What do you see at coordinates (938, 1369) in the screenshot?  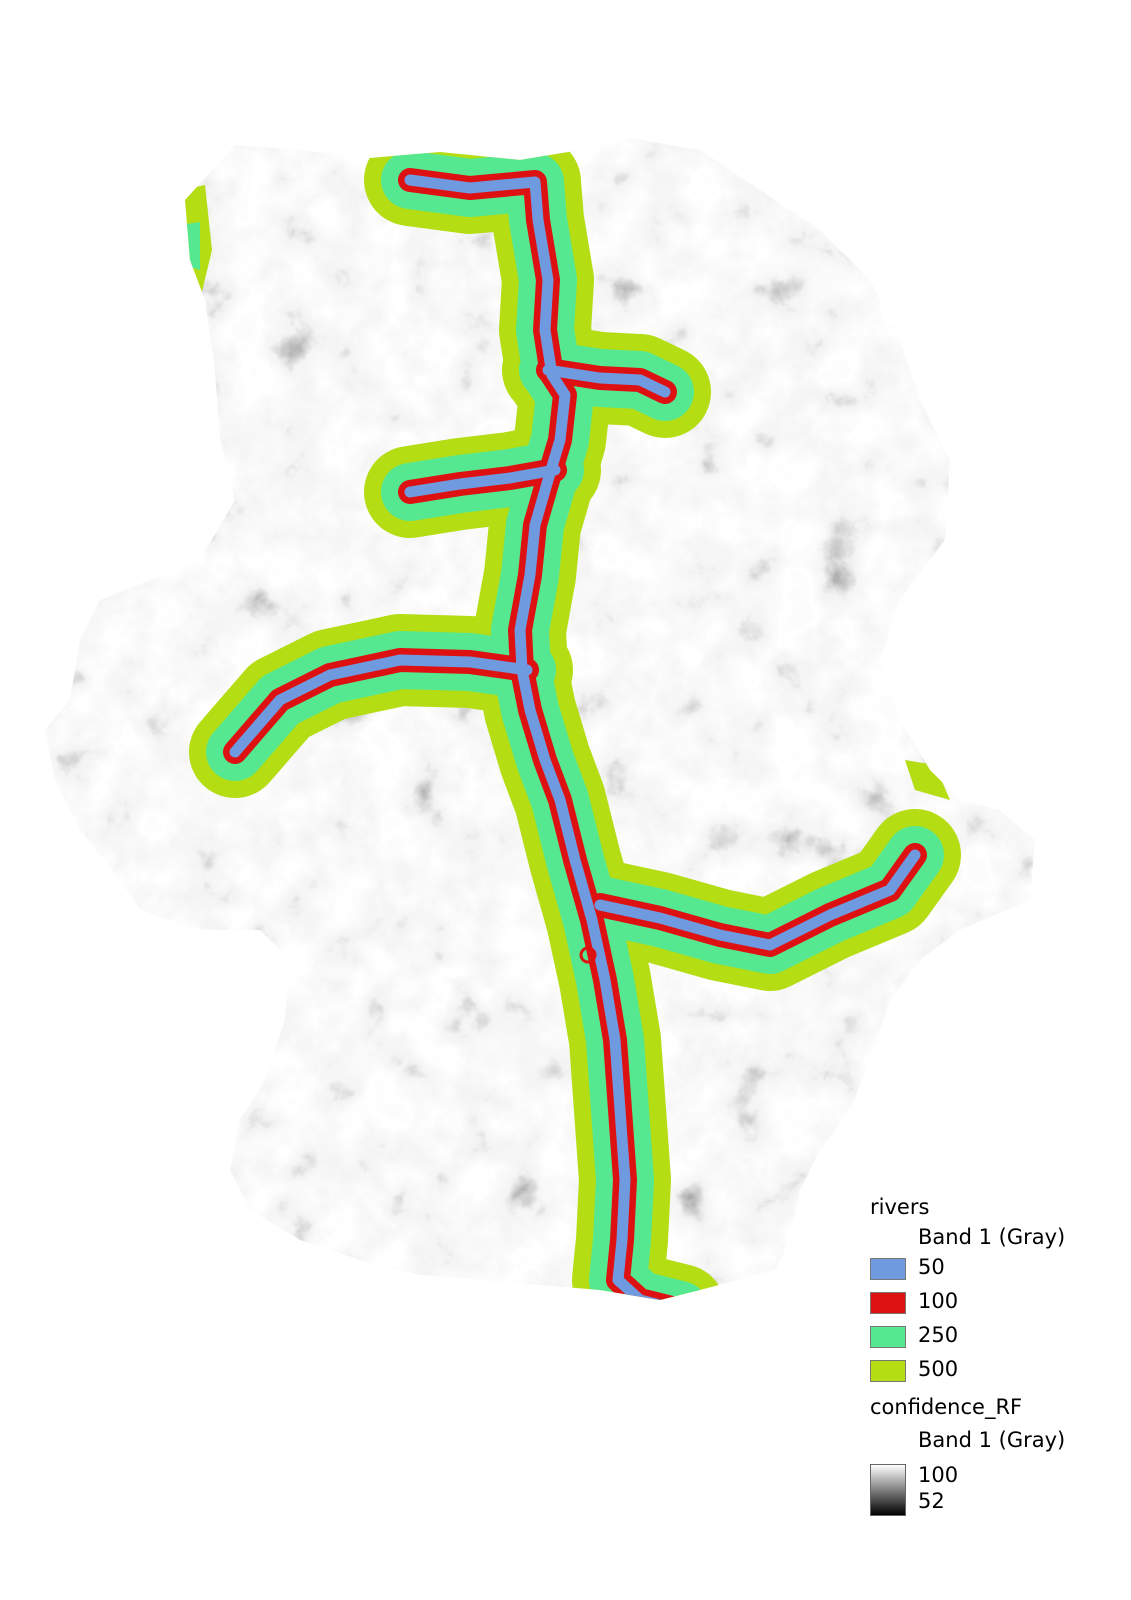 I see `legend-label-500: 500` at bounding box center [938, 1369].